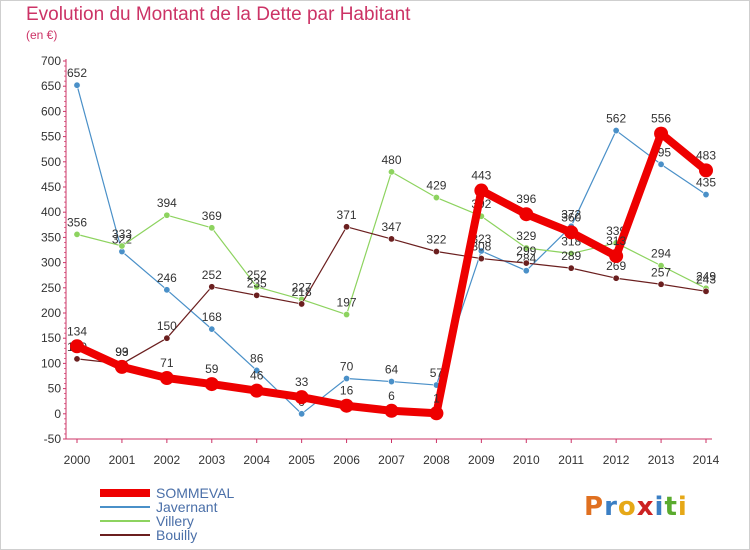  Describe the element at coordinates (481, 239) in the screenshot. I see `data-label-javernant: 323` at that location.